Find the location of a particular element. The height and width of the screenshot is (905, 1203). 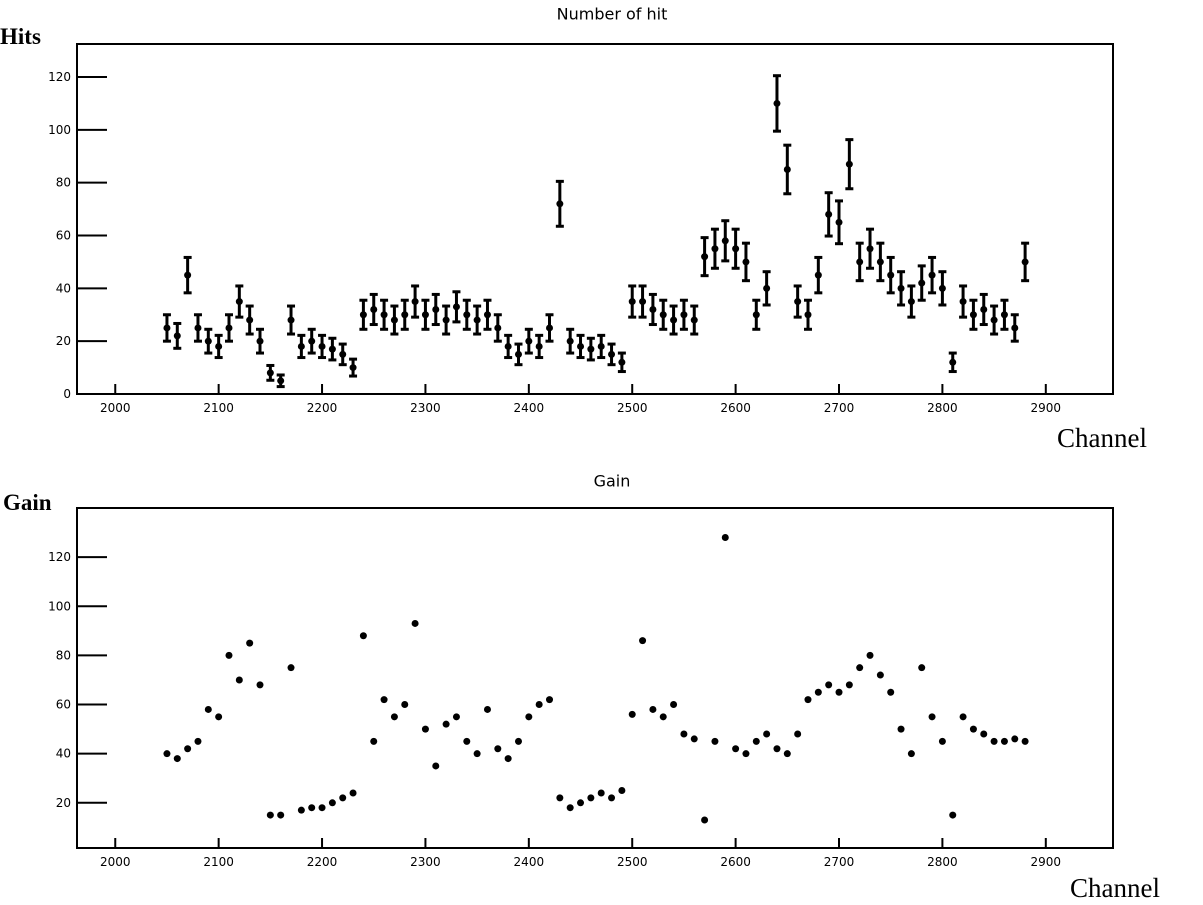

y-tick-label: 100 is located at coordinates (59, 606).